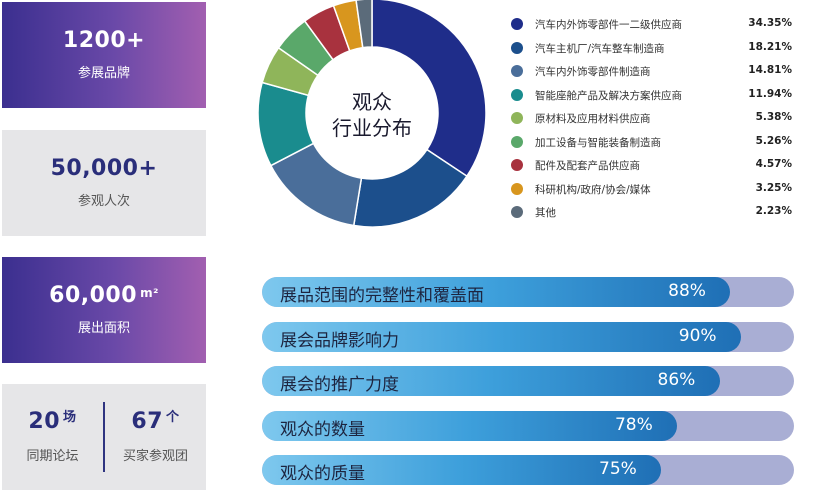  What do you see at coordinates (608, 25) in the screenshot?
I see `legend-label: 汽车内外饰零部件一二级供应商` at bounding box center [608, 25].